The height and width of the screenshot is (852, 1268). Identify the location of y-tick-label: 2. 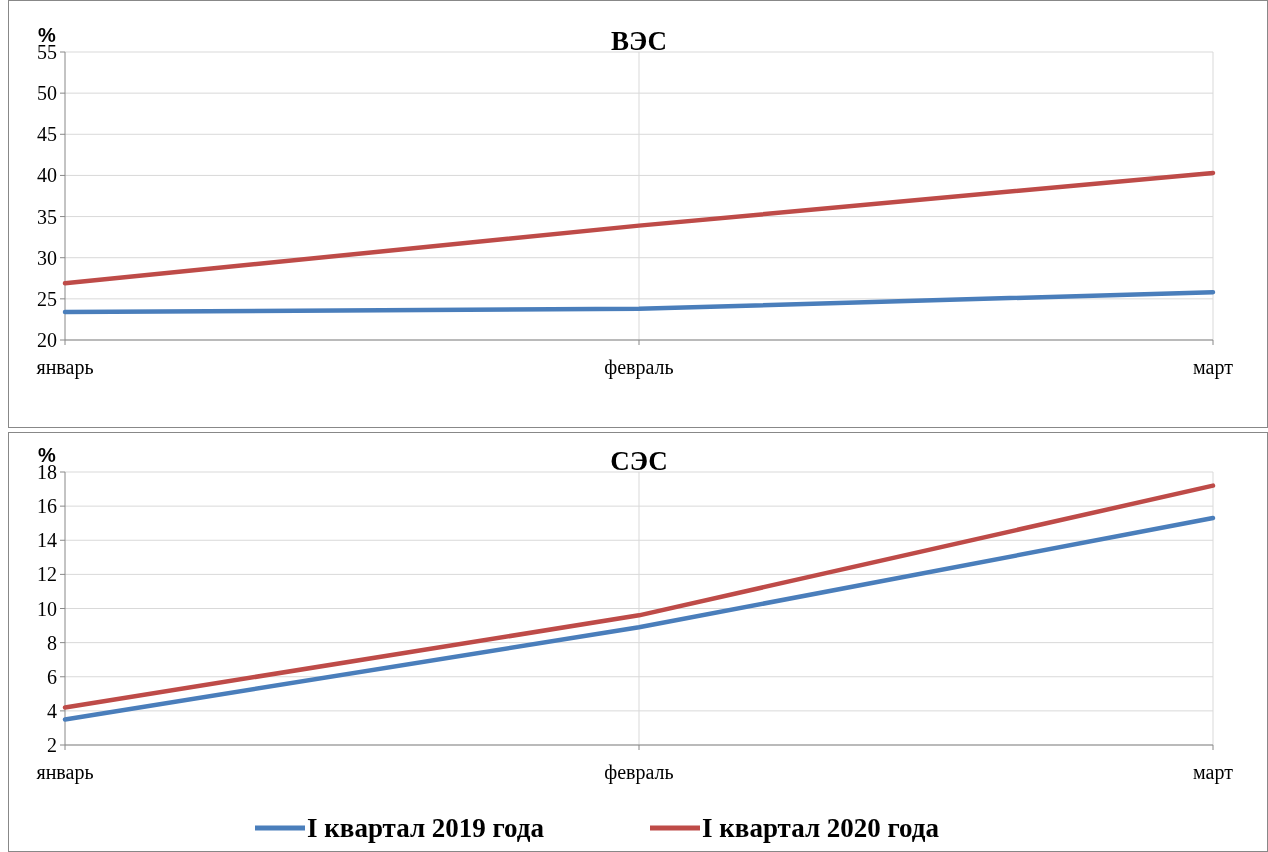
(52, 745).